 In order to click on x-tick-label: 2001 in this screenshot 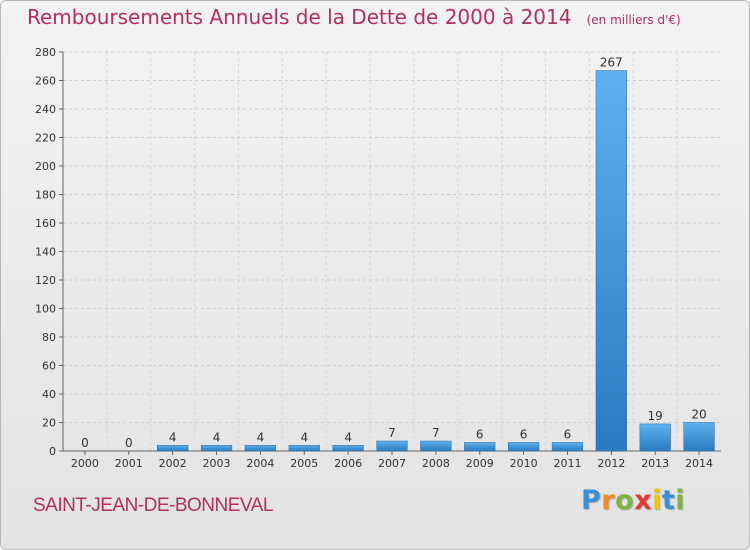, I will do `click(129, 463)`.